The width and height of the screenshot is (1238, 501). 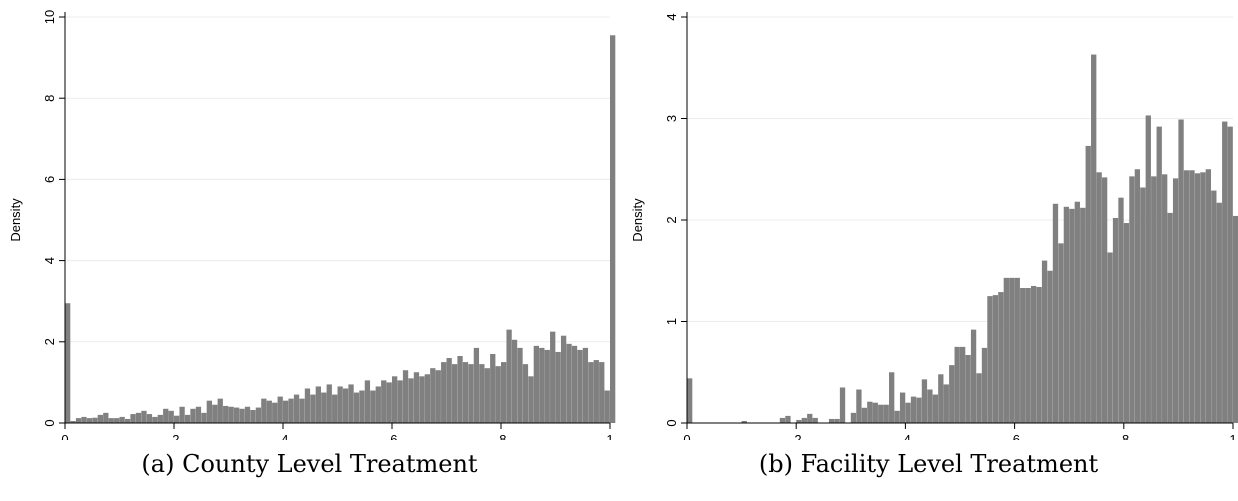 What do you see at coordinates (671, 321) in the screenshot?
I see `y-tick-label: 1` at bounding box center [671, 321].